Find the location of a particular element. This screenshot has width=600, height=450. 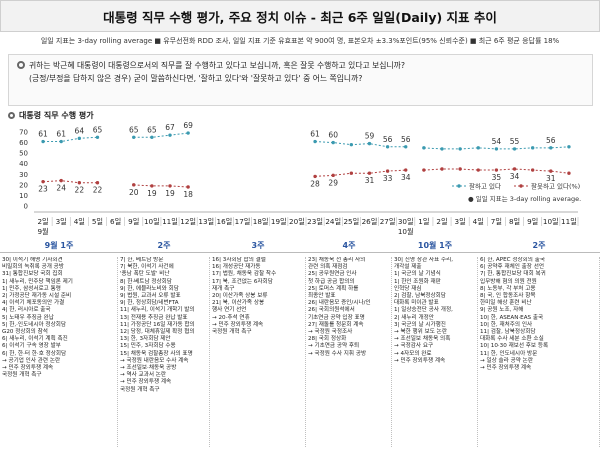

y-tick-label: 0 is located at coordinates (26, 207).